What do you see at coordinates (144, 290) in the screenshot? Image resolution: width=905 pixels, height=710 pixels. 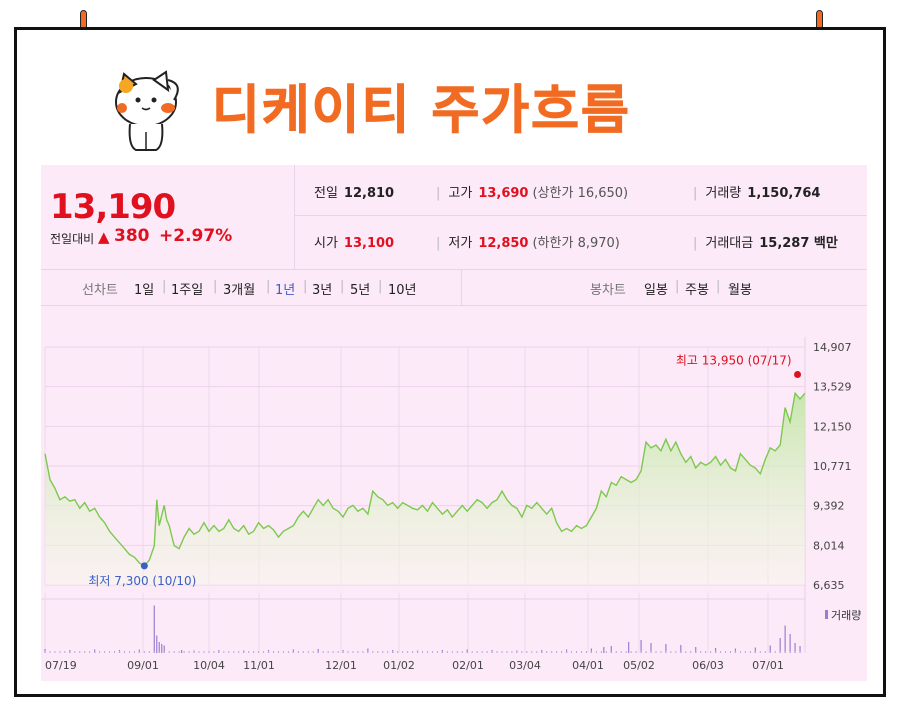 I see `tab-1day: 1일` at bounding box center [144, 290].